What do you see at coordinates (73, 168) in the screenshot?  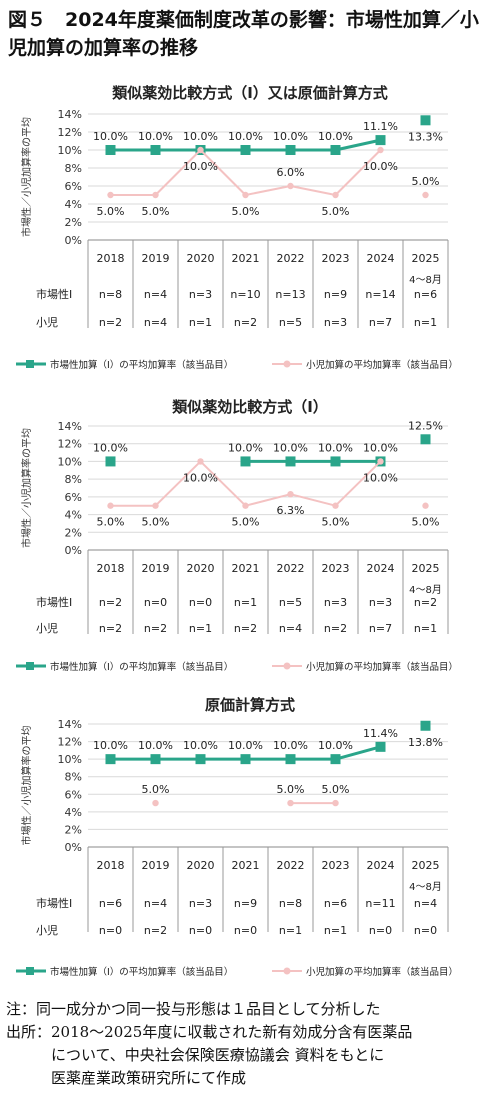 I see `y-tick-label: 8%` at bounding box center [73, 168].